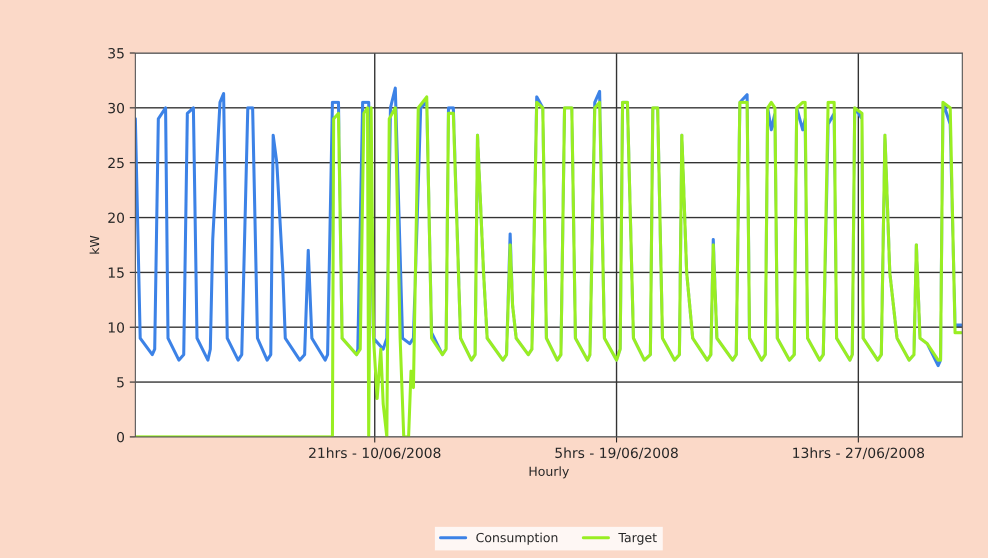 The width and height of the screenshot is (988, 558). What do you see at coordinates (120, 382) in the screenshot?
I see `y-tick-label: 5` at bounding box center [120, 382].